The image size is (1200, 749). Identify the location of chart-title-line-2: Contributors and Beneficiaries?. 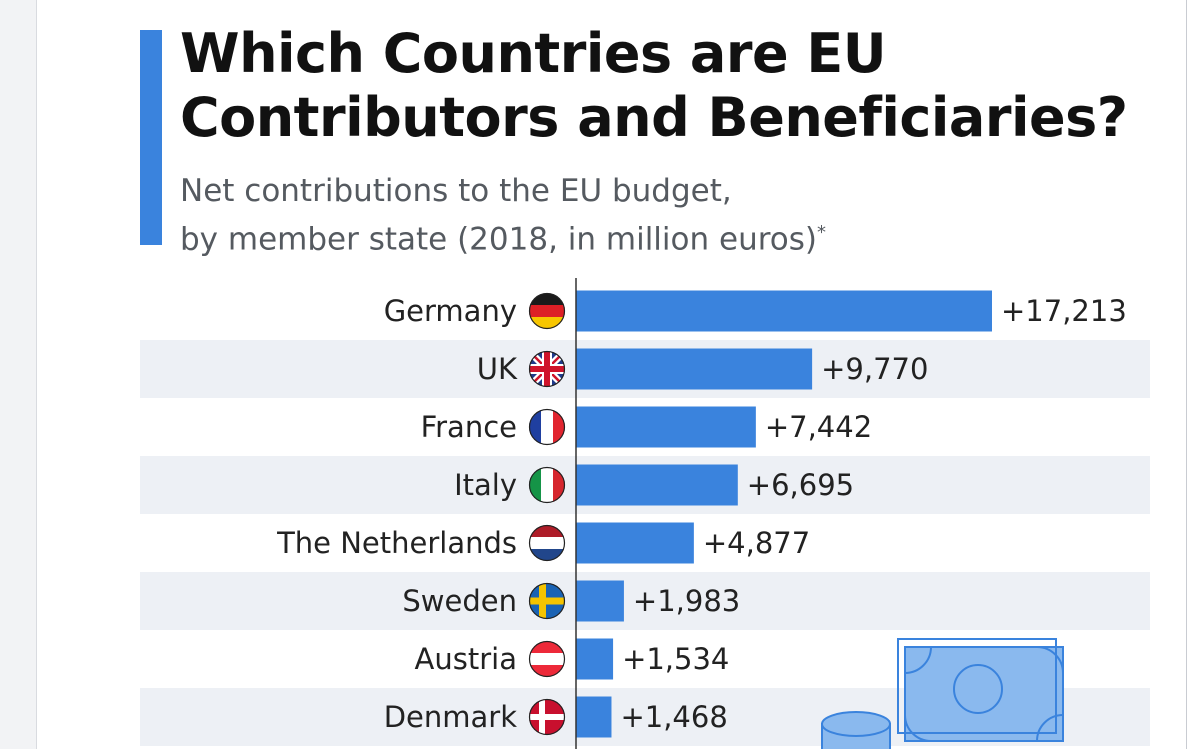
(654, 117).